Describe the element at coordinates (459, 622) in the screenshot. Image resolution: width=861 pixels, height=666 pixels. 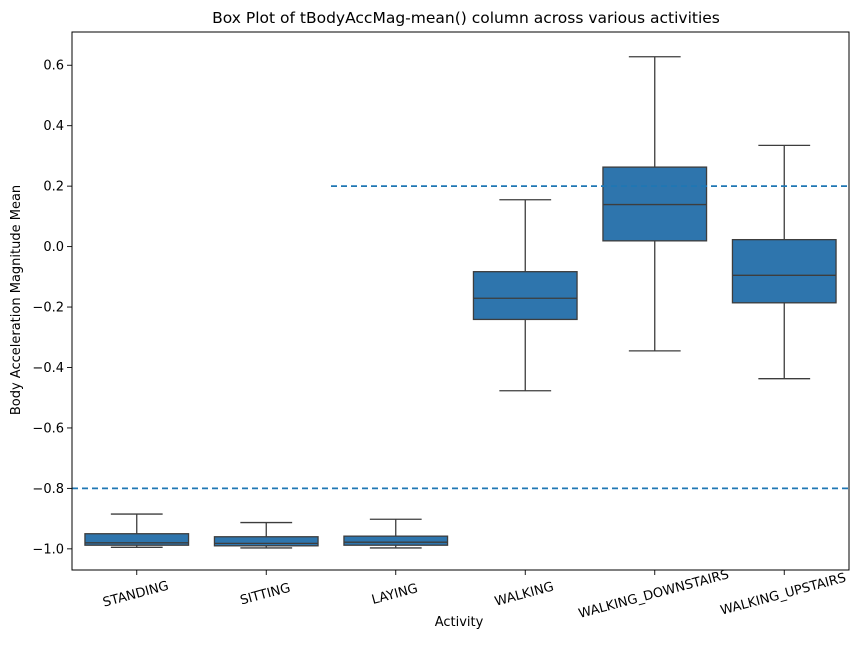
I see `x-axis-label: Activity` at that location.